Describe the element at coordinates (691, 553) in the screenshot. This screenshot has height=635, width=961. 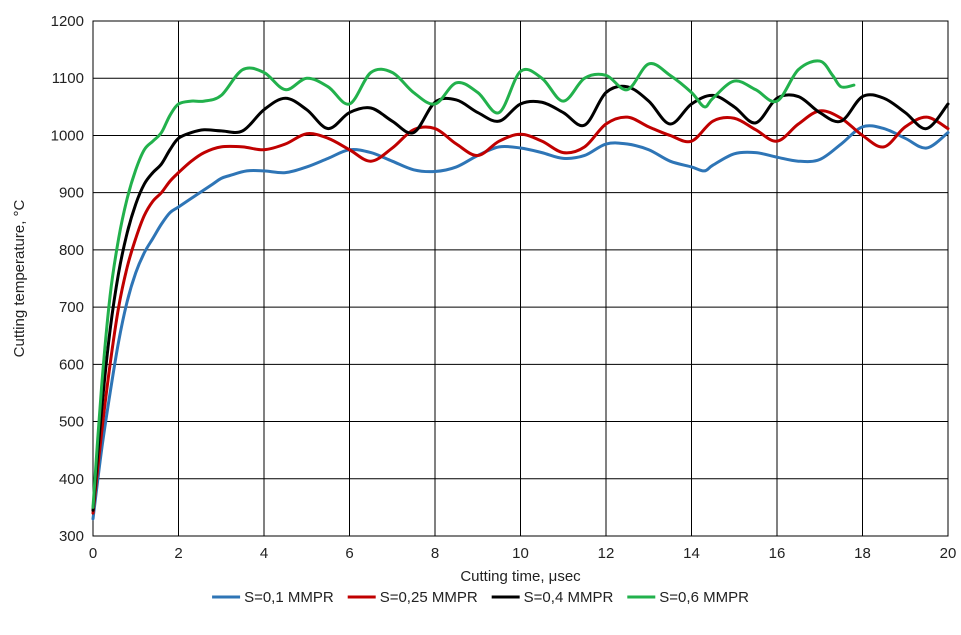
I see `x-tick-label: 14` at that location.